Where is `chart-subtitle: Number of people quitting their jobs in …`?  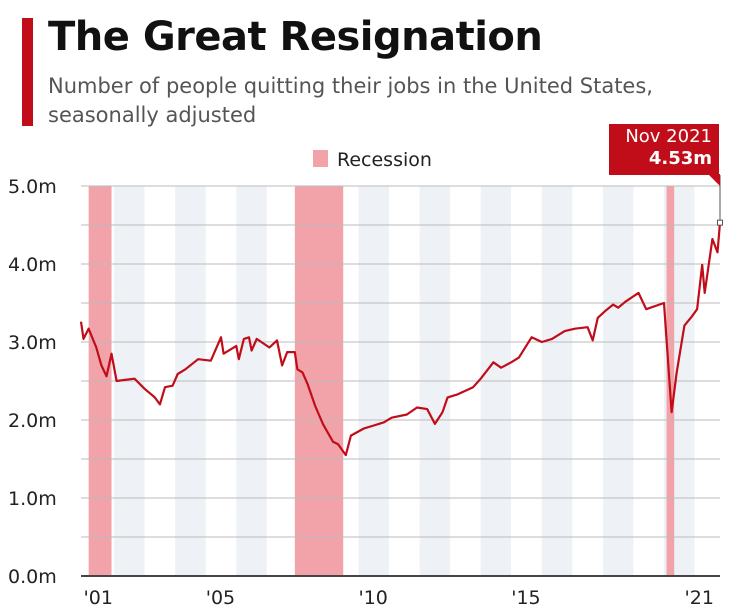
chart-subtitle: Number of people quitting their jobs in … is located at coordinates (350, 100).